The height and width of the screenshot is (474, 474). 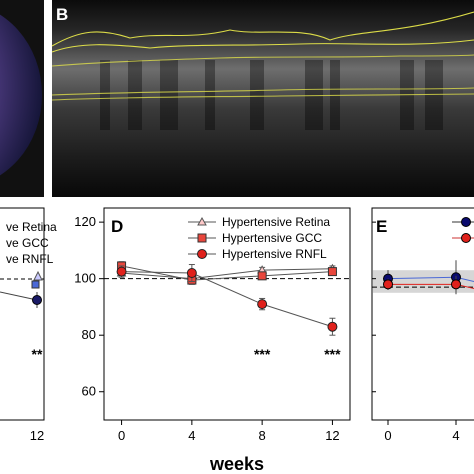 What do you see at coordinates (31, 227) in the screenshot?
I see `panel-c-legend-1: ve Retina` at bounding box center [31, 227].